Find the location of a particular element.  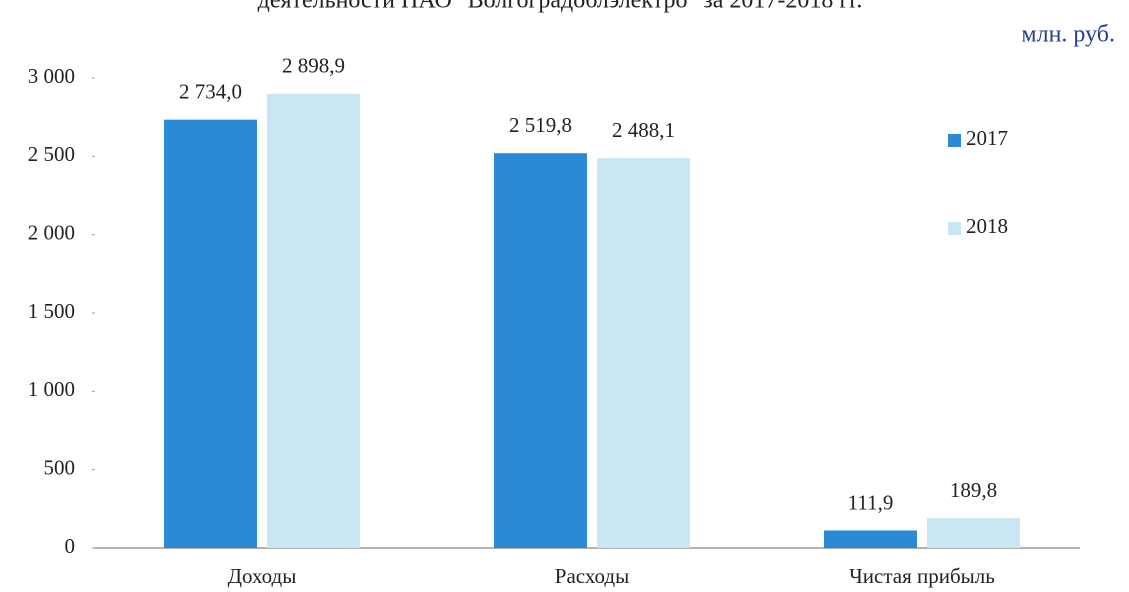

y-tick-label: 2 000 is located at coordinates (51, 232).